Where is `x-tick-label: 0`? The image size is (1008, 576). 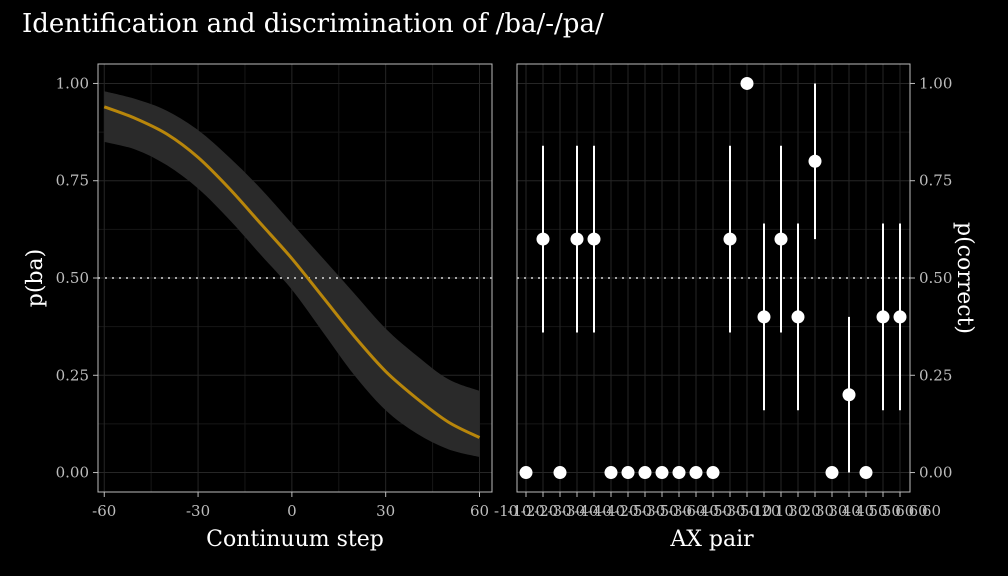
x-tick-label: 0 is located at coordinates (292, 511).